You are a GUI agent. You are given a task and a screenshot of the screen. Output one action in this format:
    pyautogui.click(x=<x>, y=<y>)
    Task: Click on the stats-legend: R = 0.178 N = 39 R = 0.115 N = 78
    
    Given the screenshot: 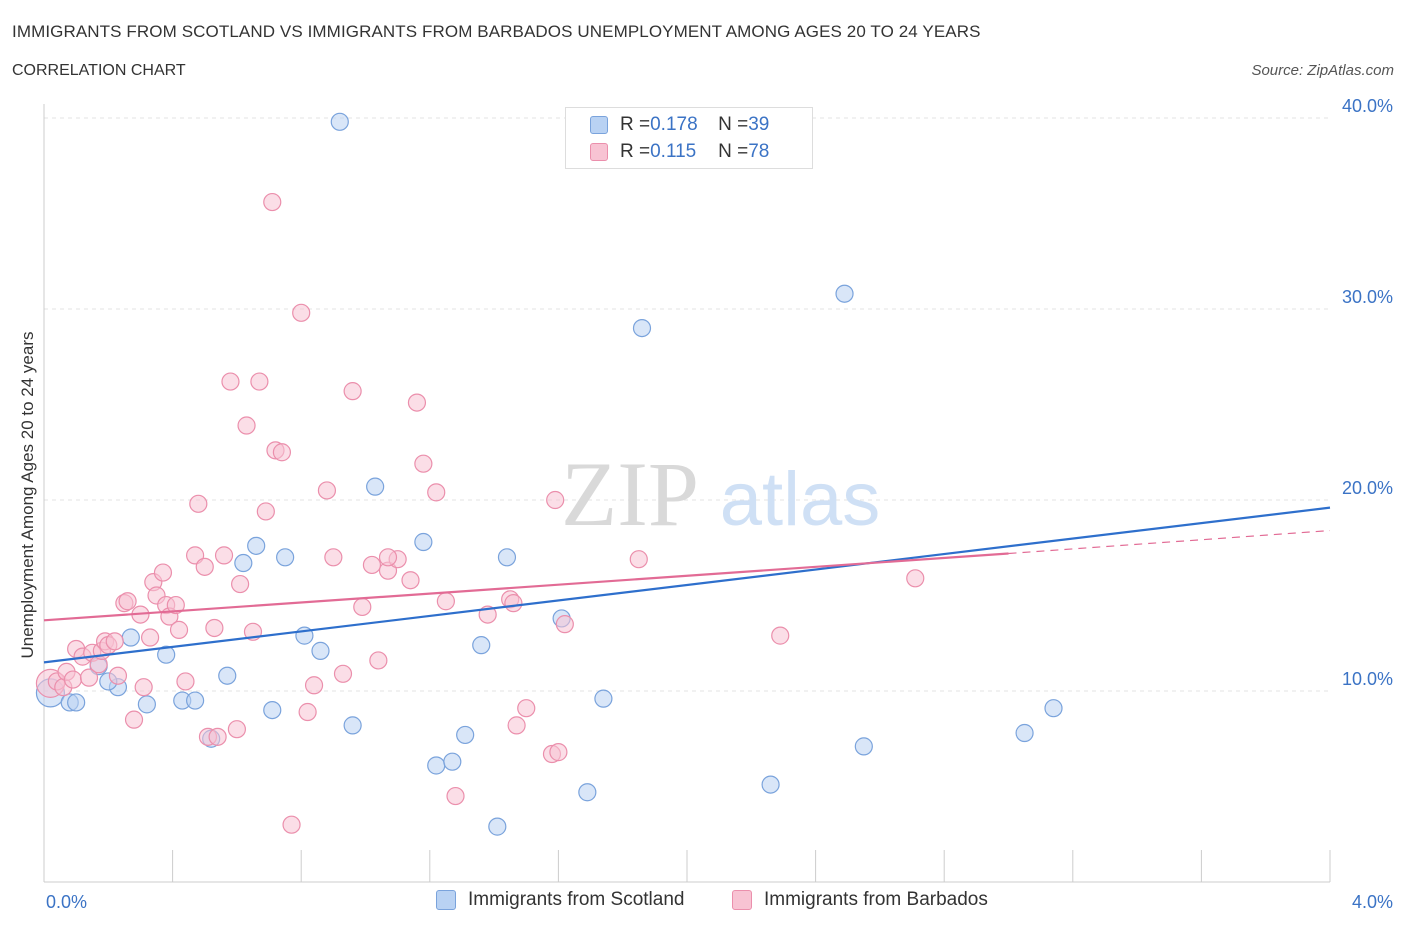 What is the action you would take?
    pyautogui.click(x=689, y=138)
    